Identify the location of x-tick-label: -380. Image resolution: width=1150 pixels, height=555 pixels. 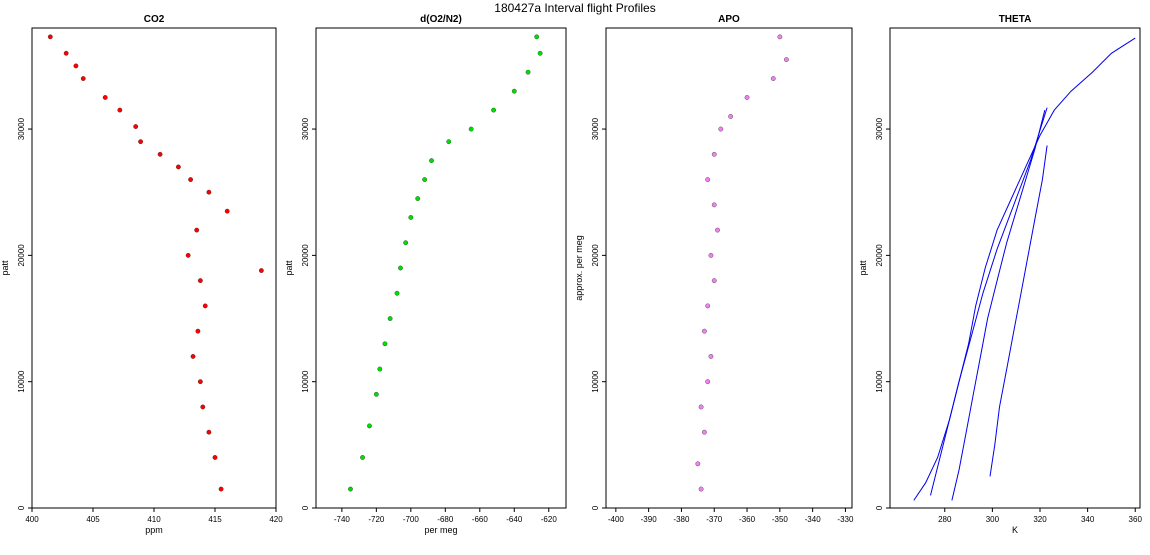
(681, 519).